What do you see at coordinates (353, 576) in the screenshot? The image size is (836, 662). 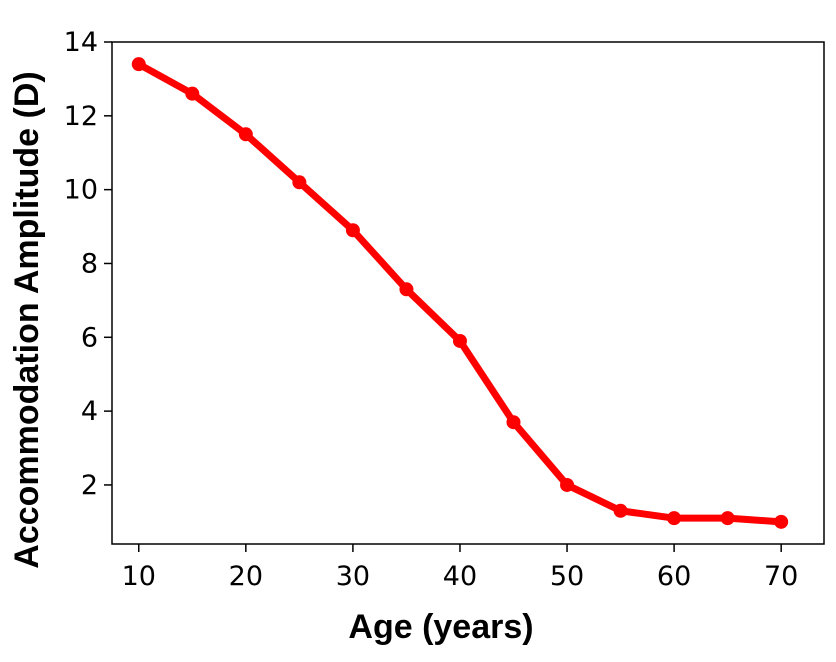 I see `x-tick-label: 30` at bounding box center [353, 576].